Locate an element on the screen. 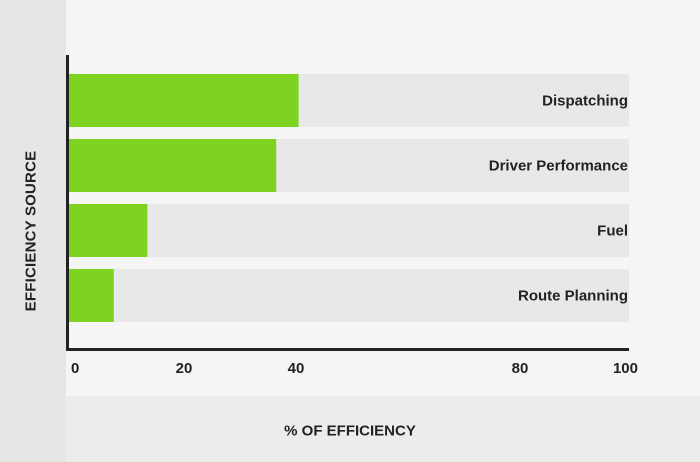 Image resolution: width=700 pixels, height=462 pixels. x-tick-label: 80 is located at coordinates (520, 368).